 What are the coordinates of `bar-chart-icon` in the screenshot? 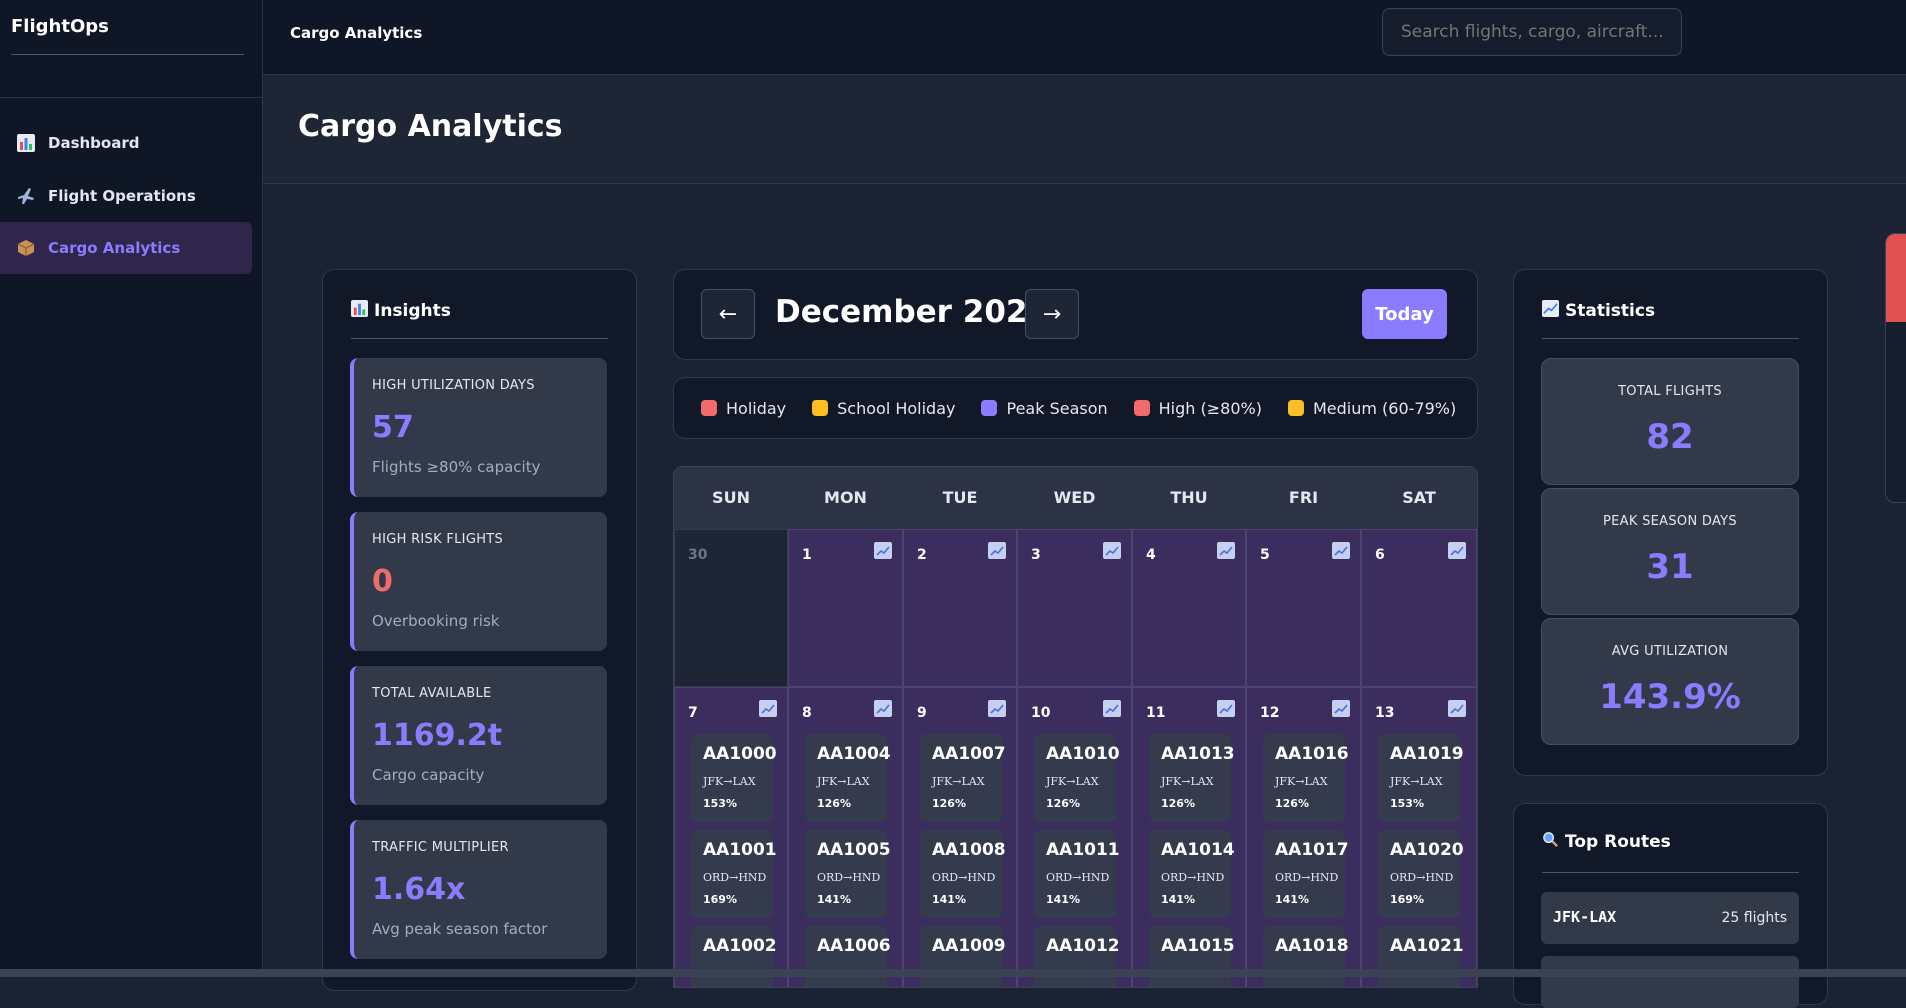 It's located at (359, 311).